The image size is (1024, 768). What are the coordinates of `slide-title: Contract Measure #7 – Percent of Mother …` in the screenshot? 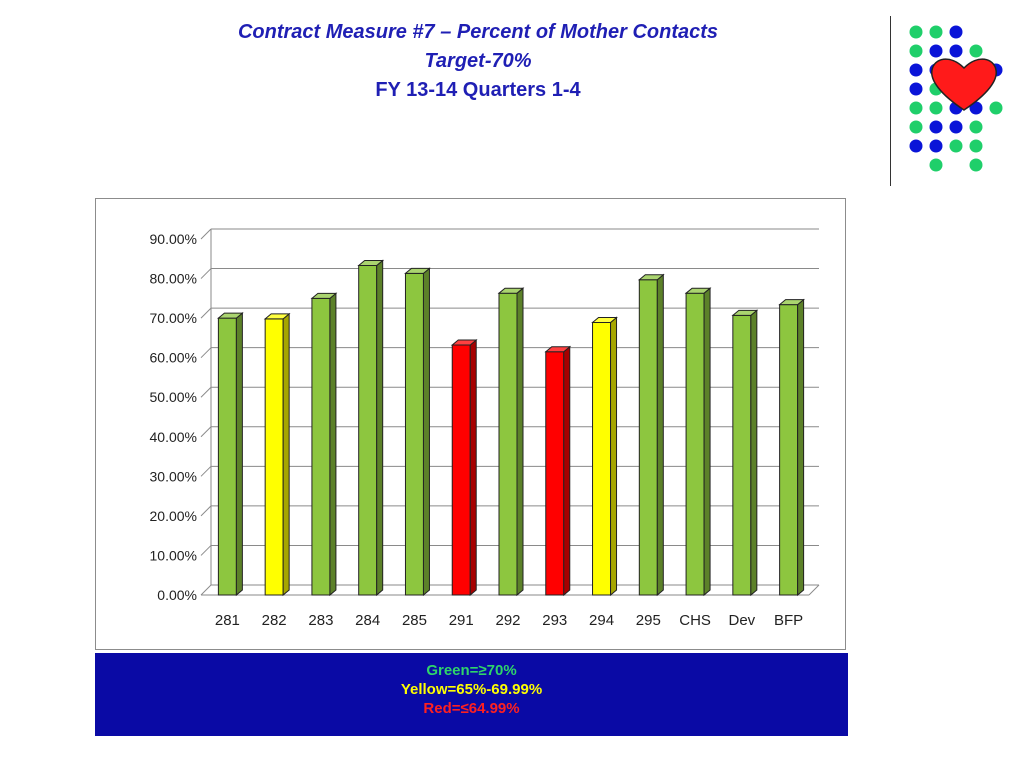 It's located at (478, 61).